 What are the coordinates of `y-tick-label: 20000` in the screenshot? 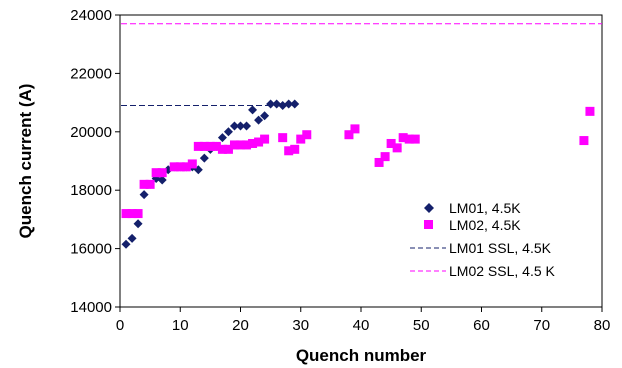 It's located at (91, 132).